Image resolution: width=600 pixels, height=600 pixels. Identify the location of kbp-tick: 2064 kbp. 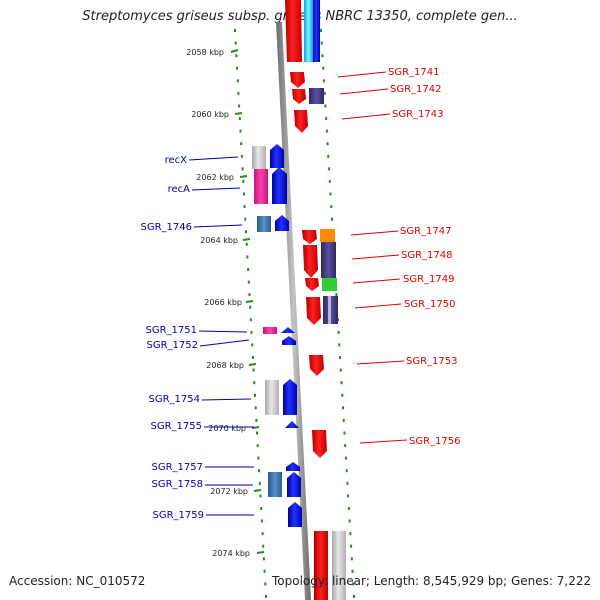
(219, 240).